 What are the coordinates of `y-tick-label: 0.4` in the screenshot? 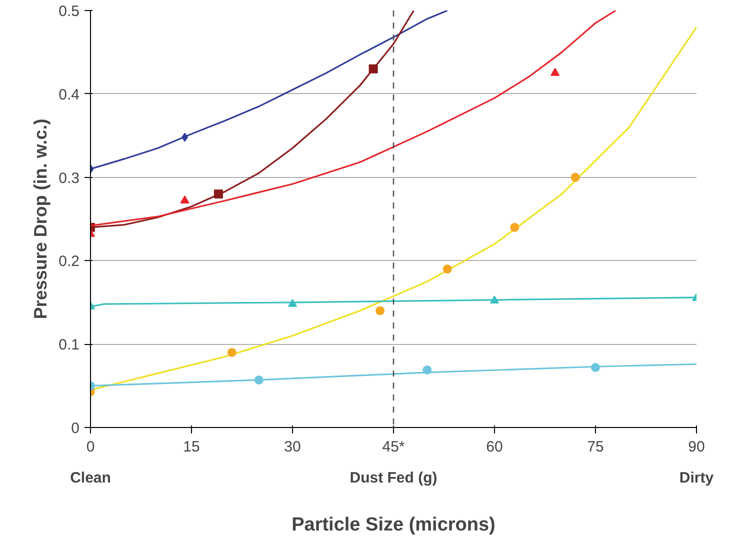 It's located at (69, 95).